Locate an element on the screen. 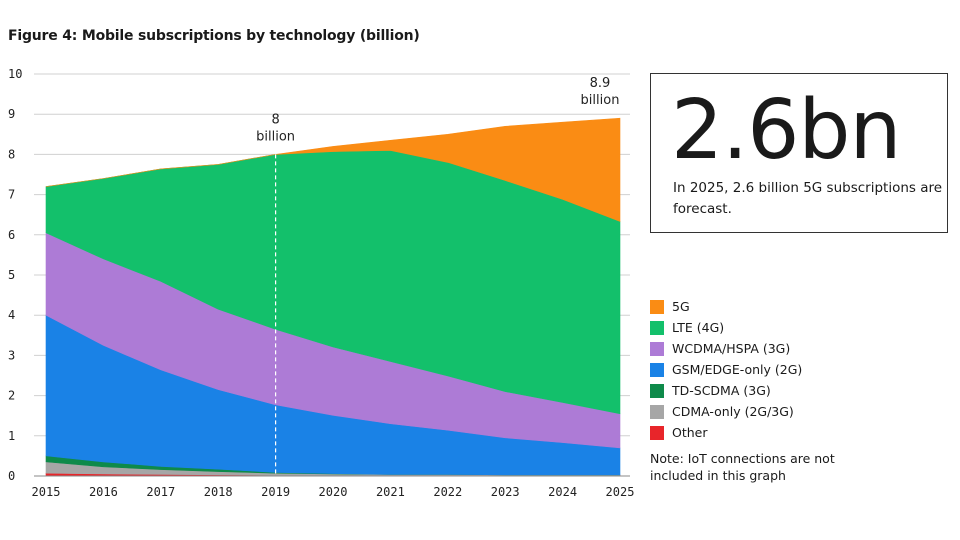  legend-label: WCDMA/HSPA (3G) is located at coordinates (731, 348).